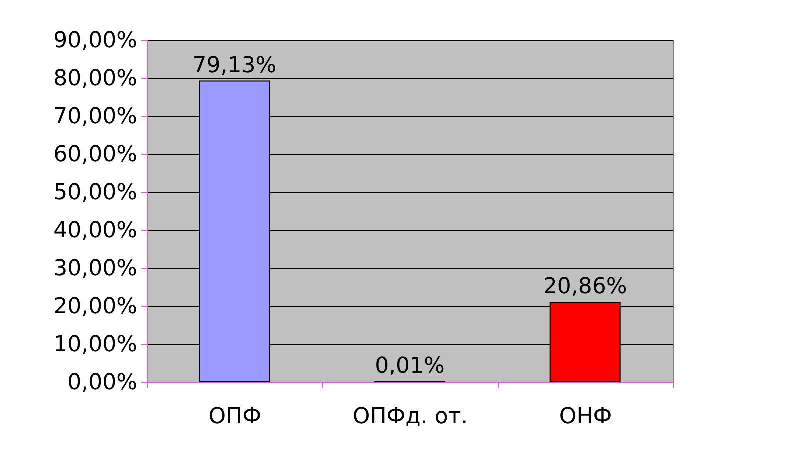 Image resolution: width=800 pixels, height=462 pixels. I want to click on y-tick-label: 50,00%, so click(96, 193).